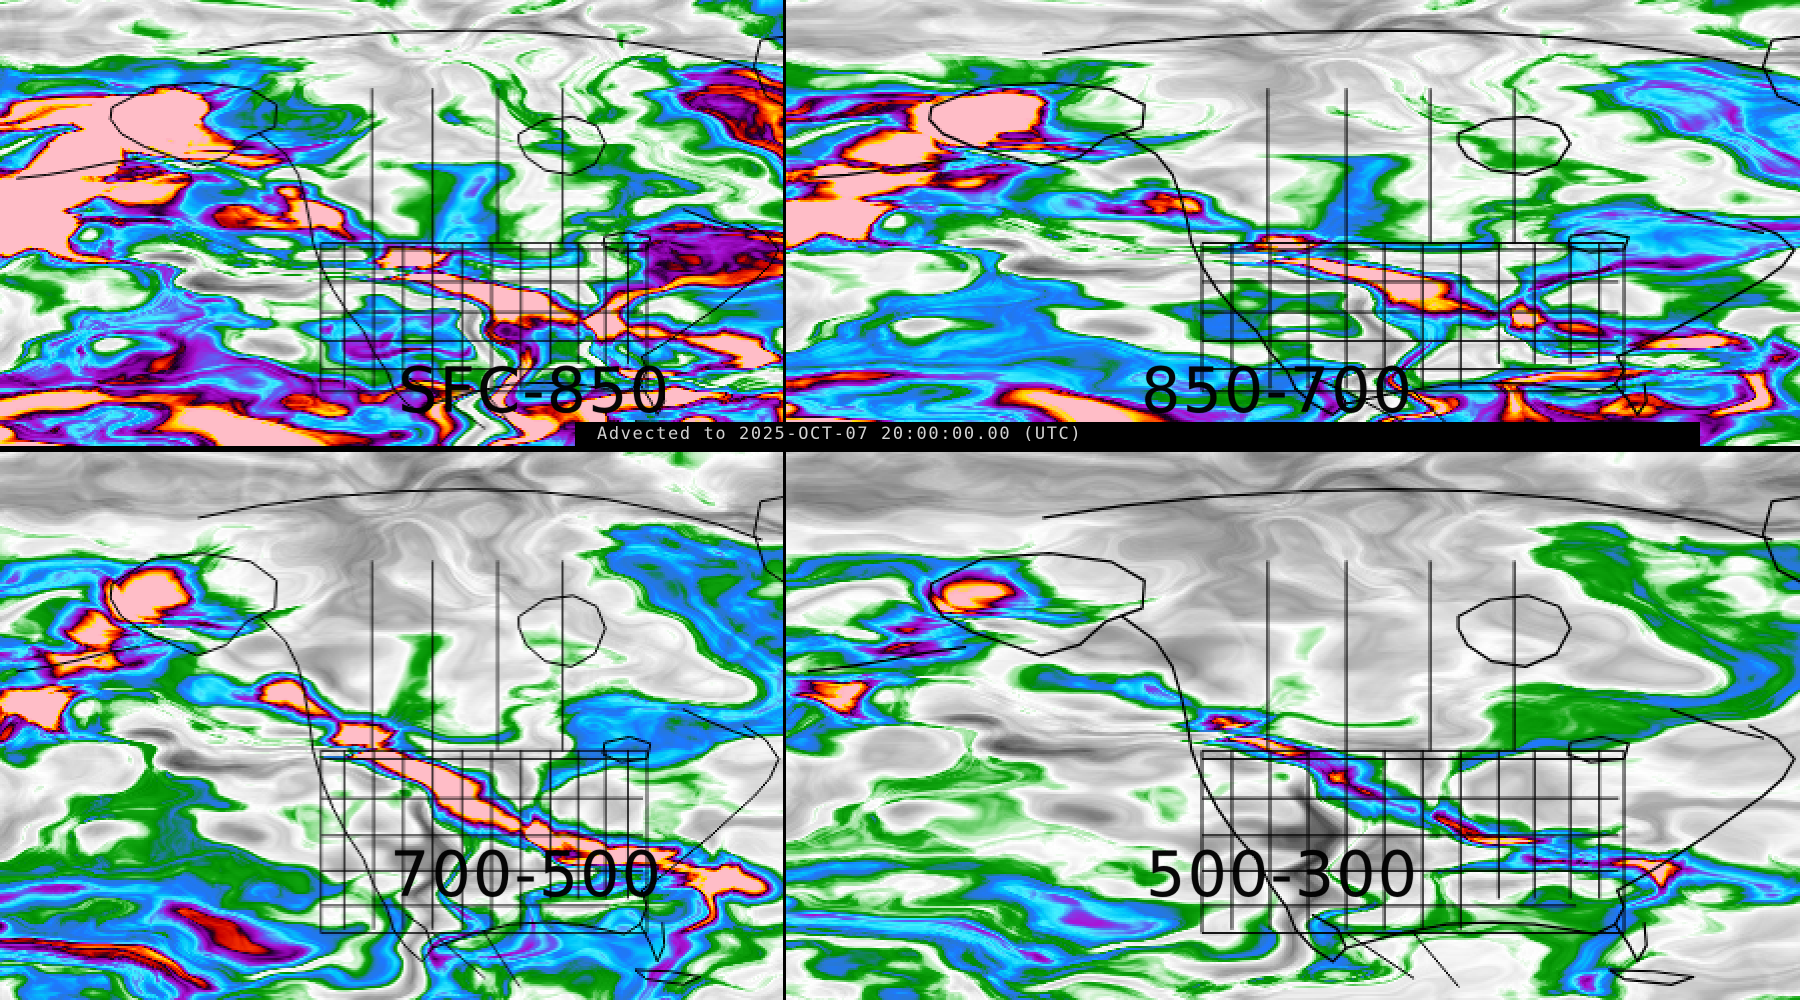 This screenshot has height=1000, width=1800. I want to click on panel-divider-vertical, so click(784, 500).